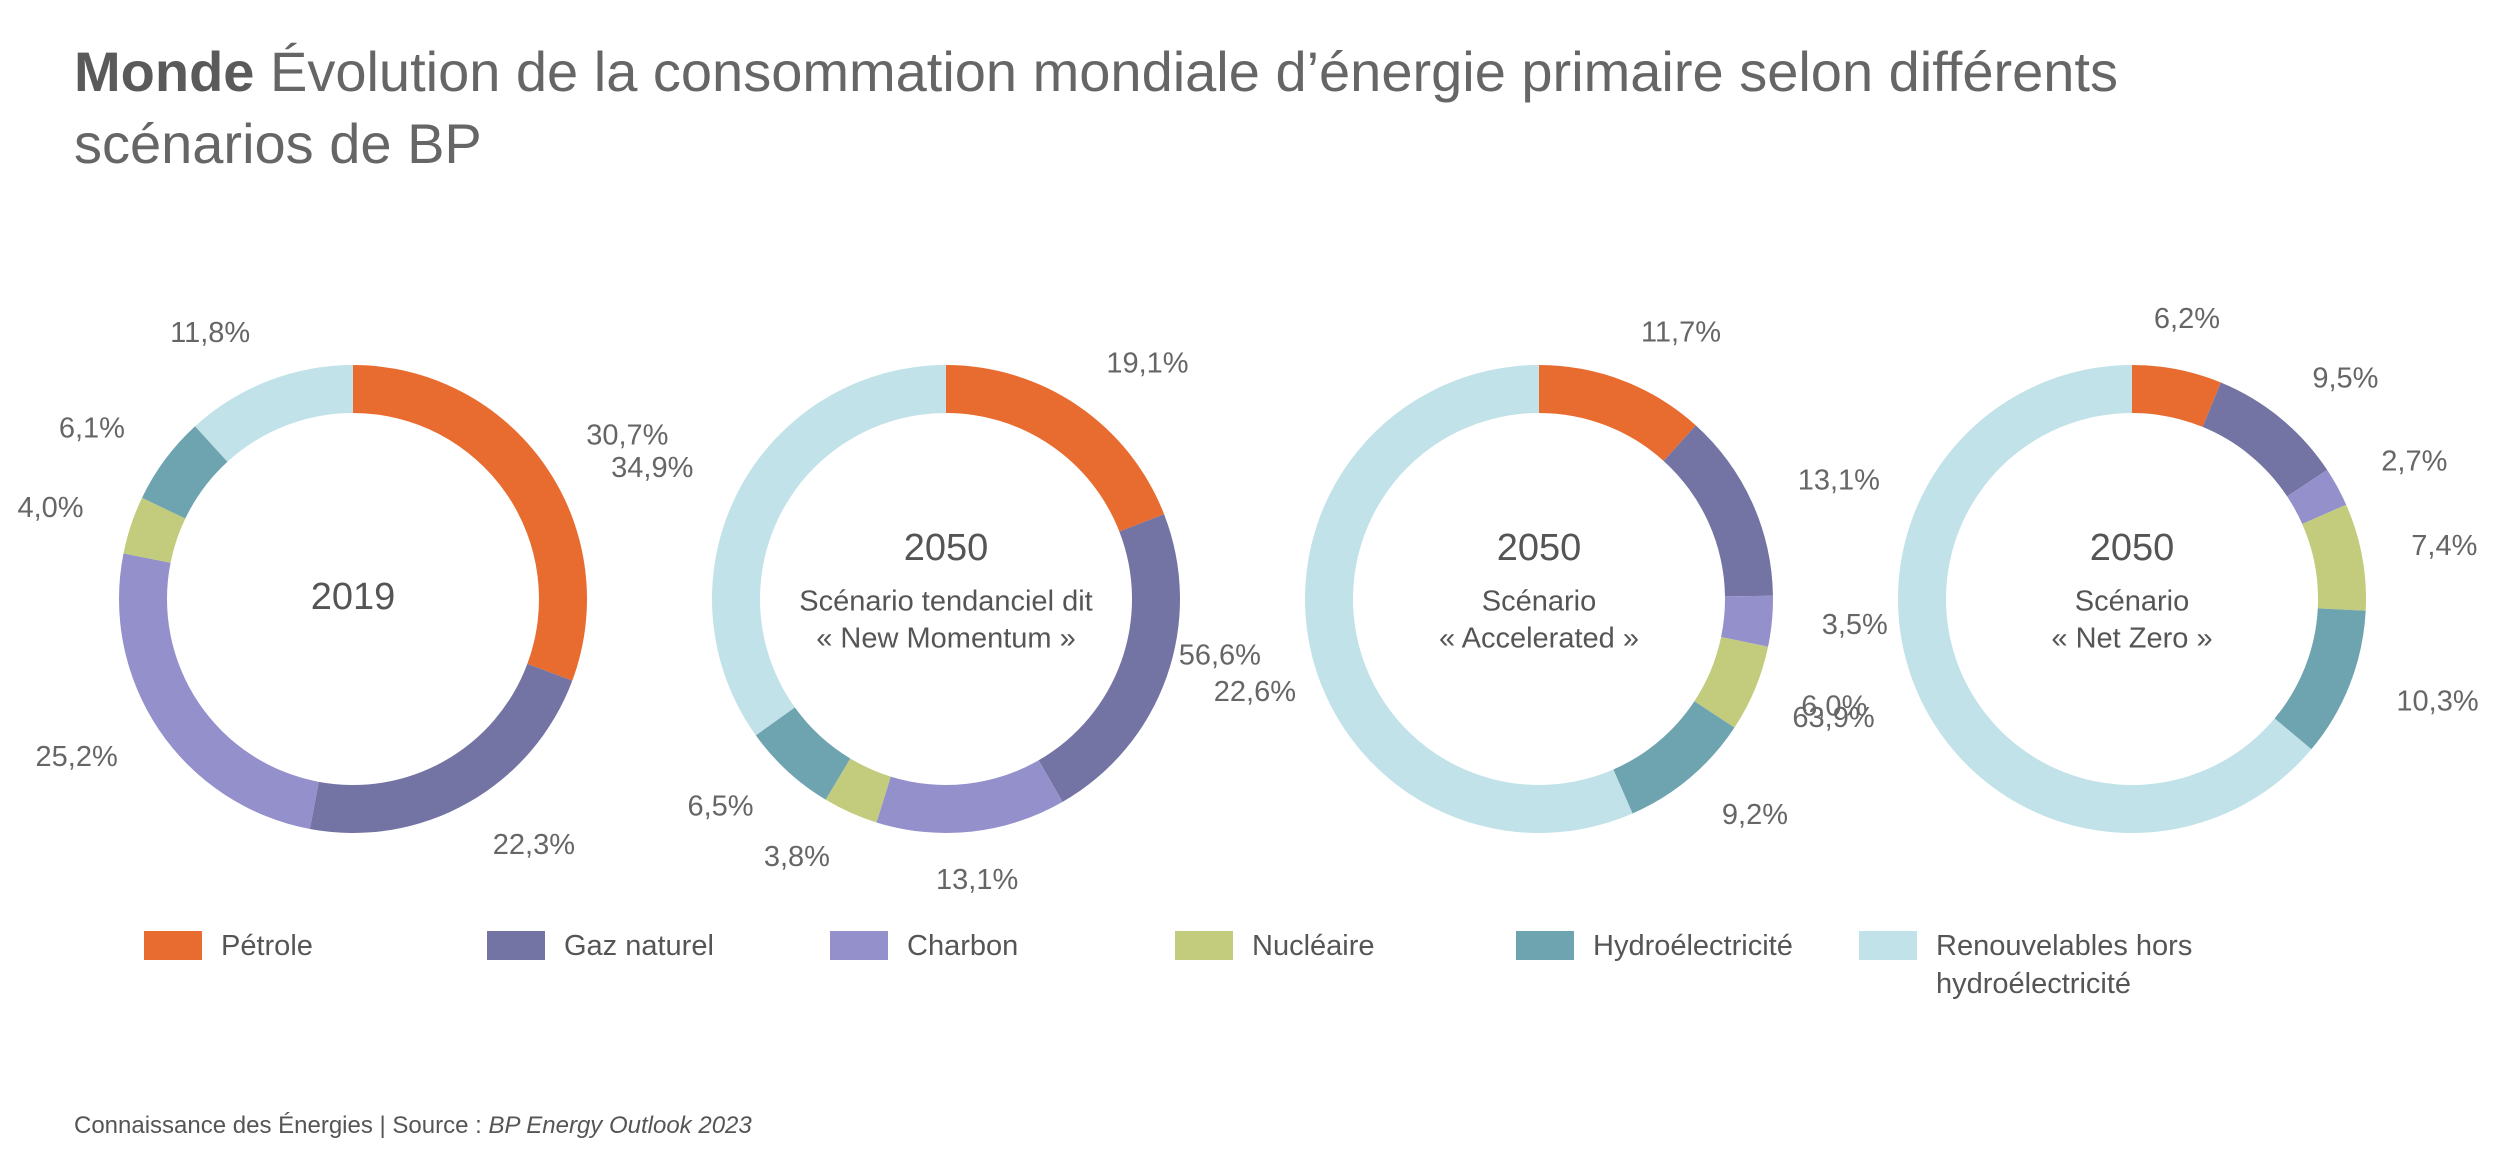 The height and width of the screenshot is (1176, 2500). Describe the element at coordinates (963, 946) in the screenshot. I see `legend-label: Charbon` at that location.